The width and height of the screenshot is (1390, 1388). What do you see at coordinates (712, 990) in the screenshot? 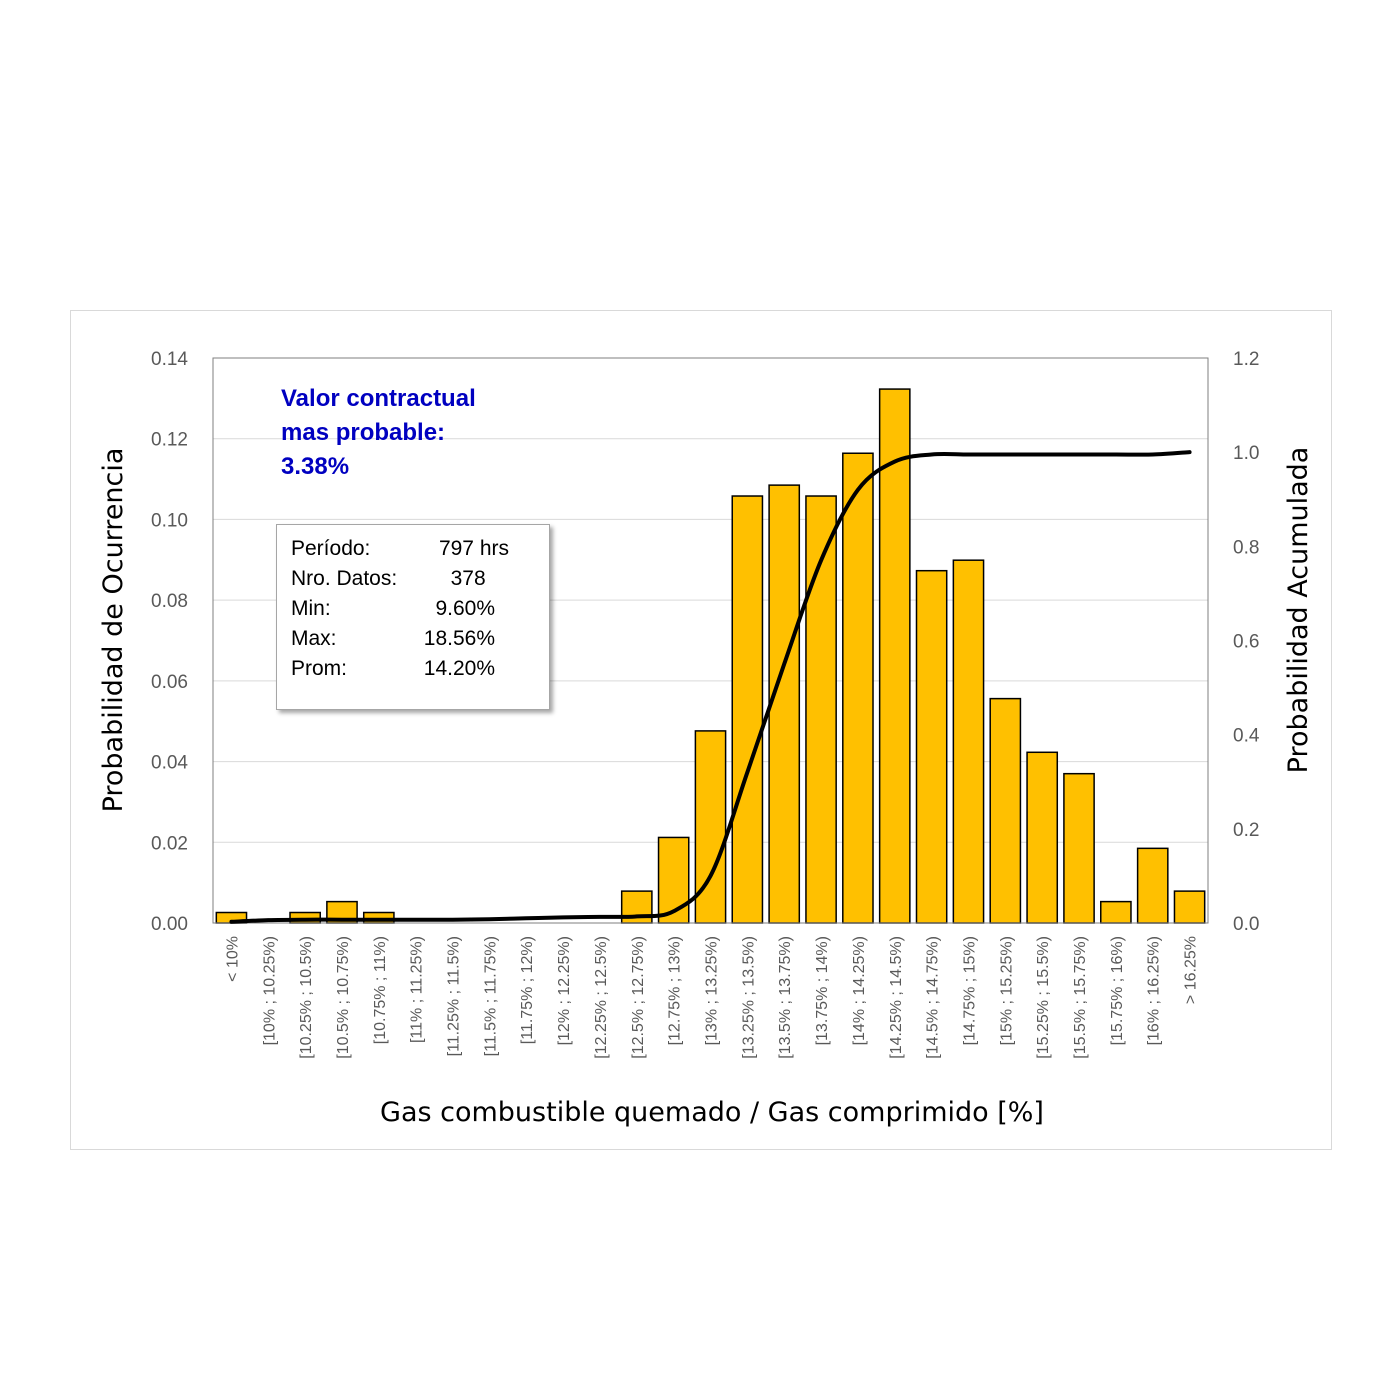
I see `x-tick-label: [13% ; 13.25%)` at bounding box center [712, 990].